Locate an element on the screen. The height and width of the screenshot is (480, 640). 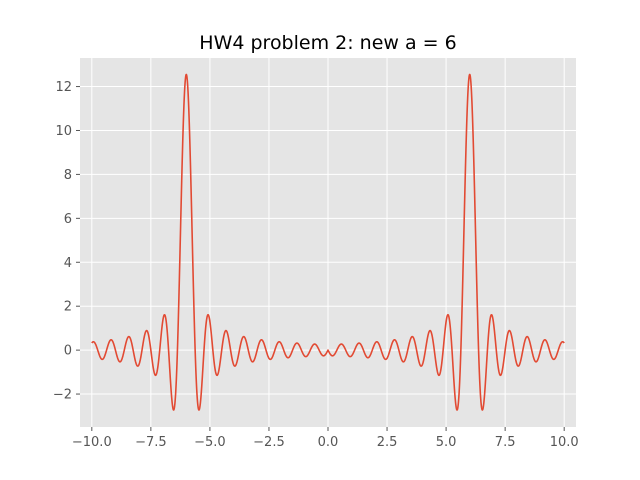
y-tick-label: 8 is located at coordinates (68, 175).